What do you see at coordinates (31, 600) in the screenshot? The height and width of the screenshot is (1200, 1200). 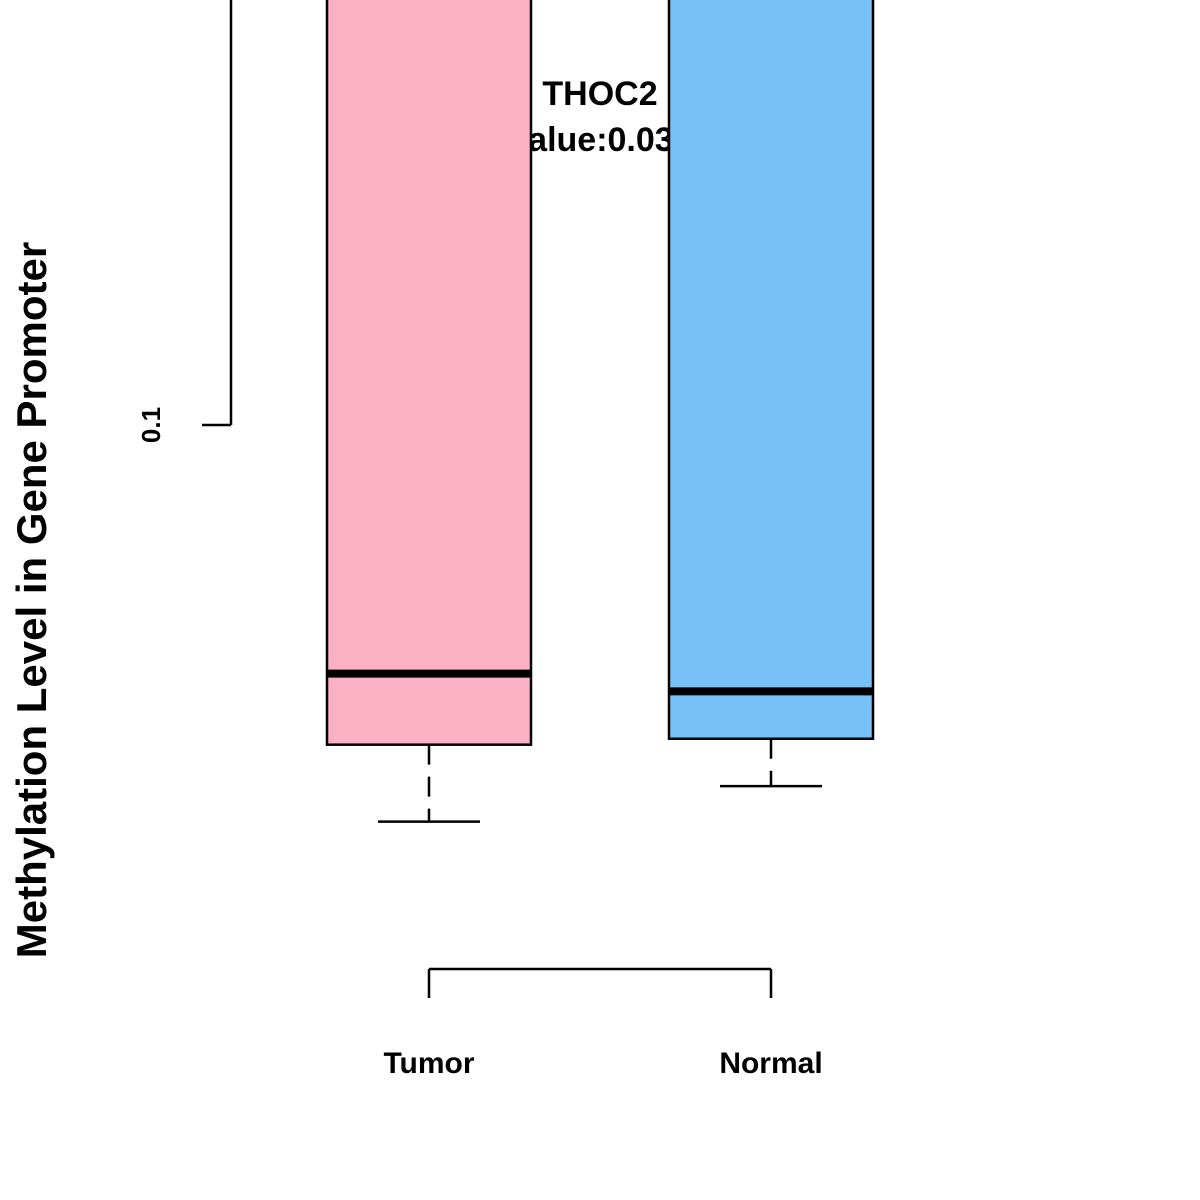 I see `y-axis-label: Methylation Level in Gene Promoter` at bounding box center [31, 600].